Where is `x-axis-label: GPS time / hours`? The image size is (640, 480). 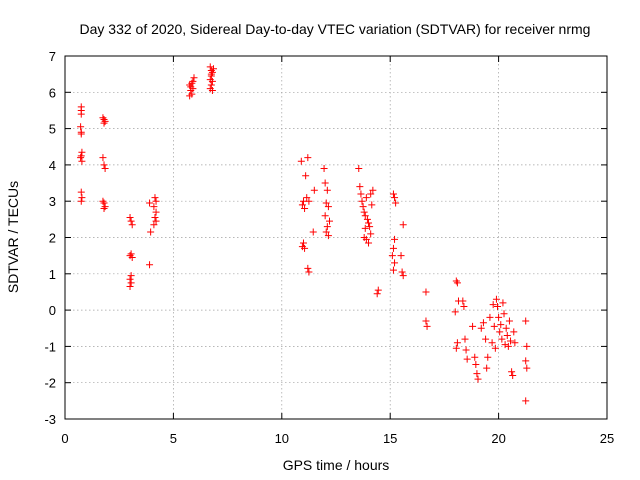 x-axis-label: GPS time / hours is located at coordinates (336, 465).